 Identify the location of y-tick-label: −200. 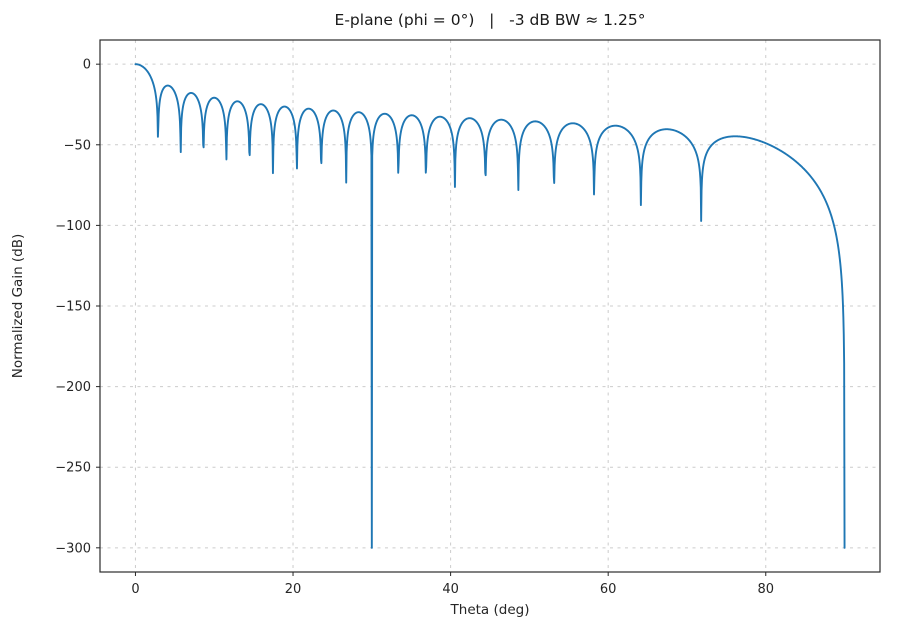
(73, 387).